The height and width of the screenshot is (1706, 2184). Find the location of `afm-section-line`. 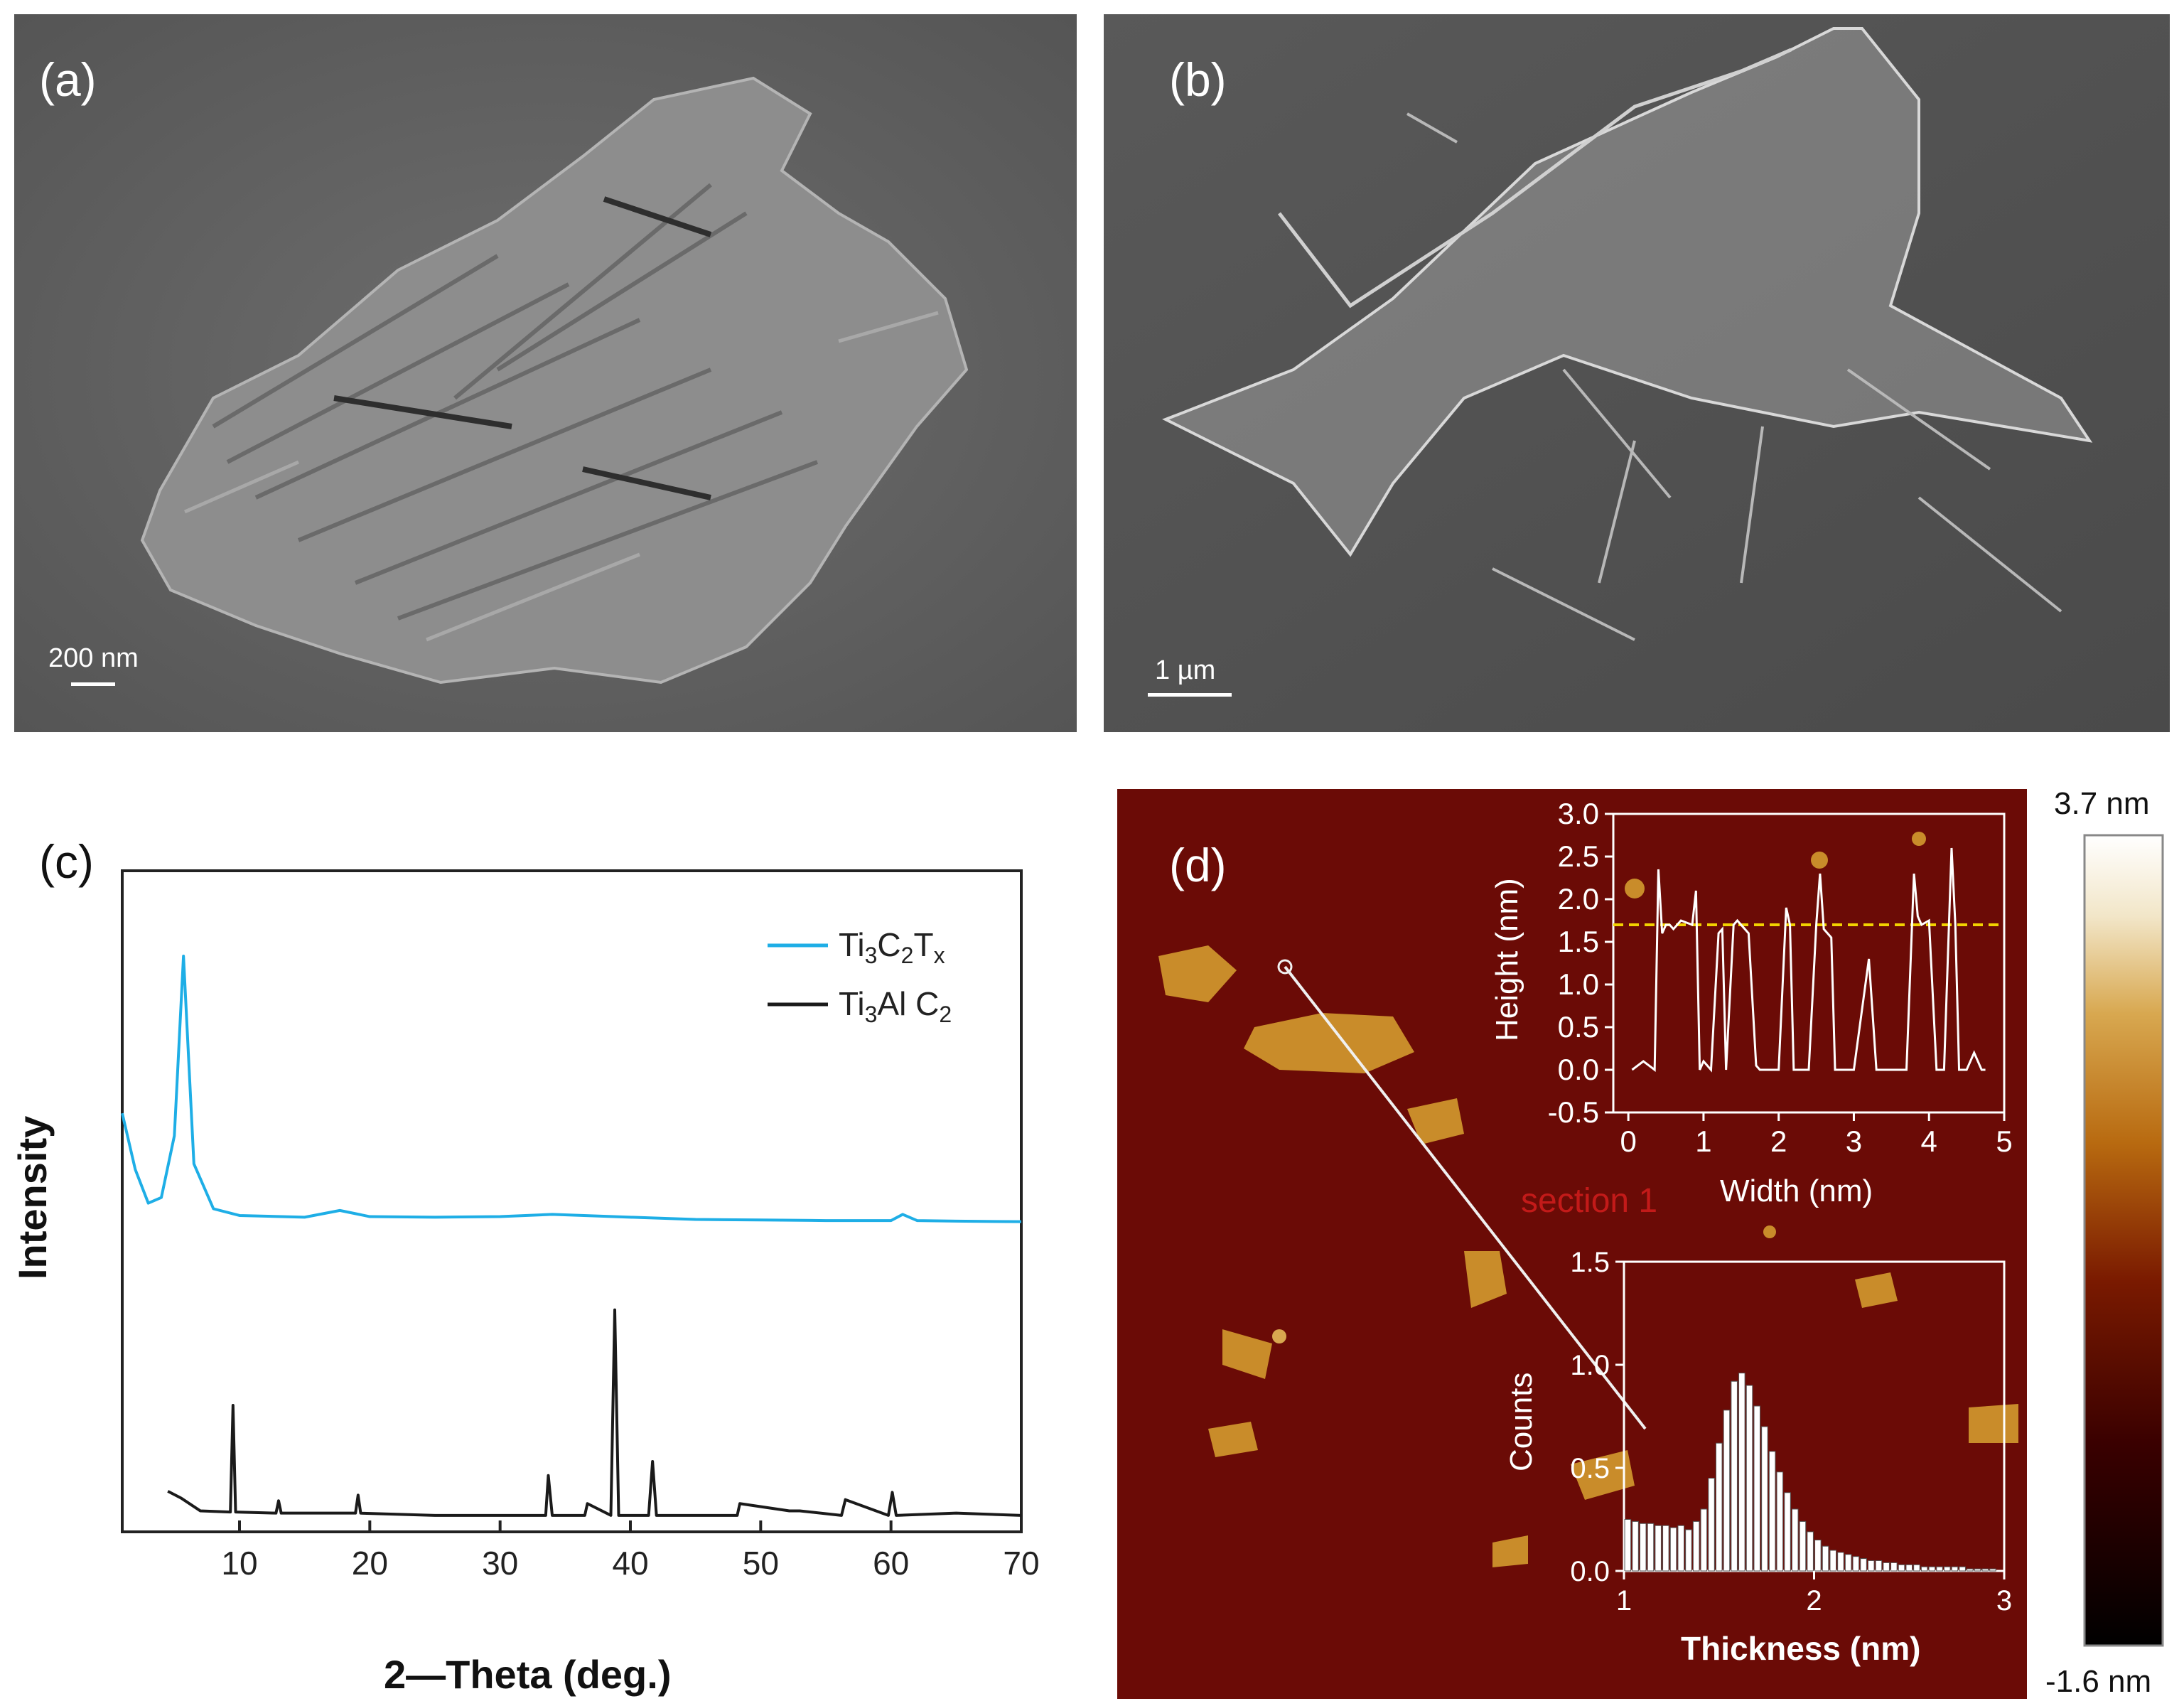

afm-section-line is located at coordinates (1465, 1197).